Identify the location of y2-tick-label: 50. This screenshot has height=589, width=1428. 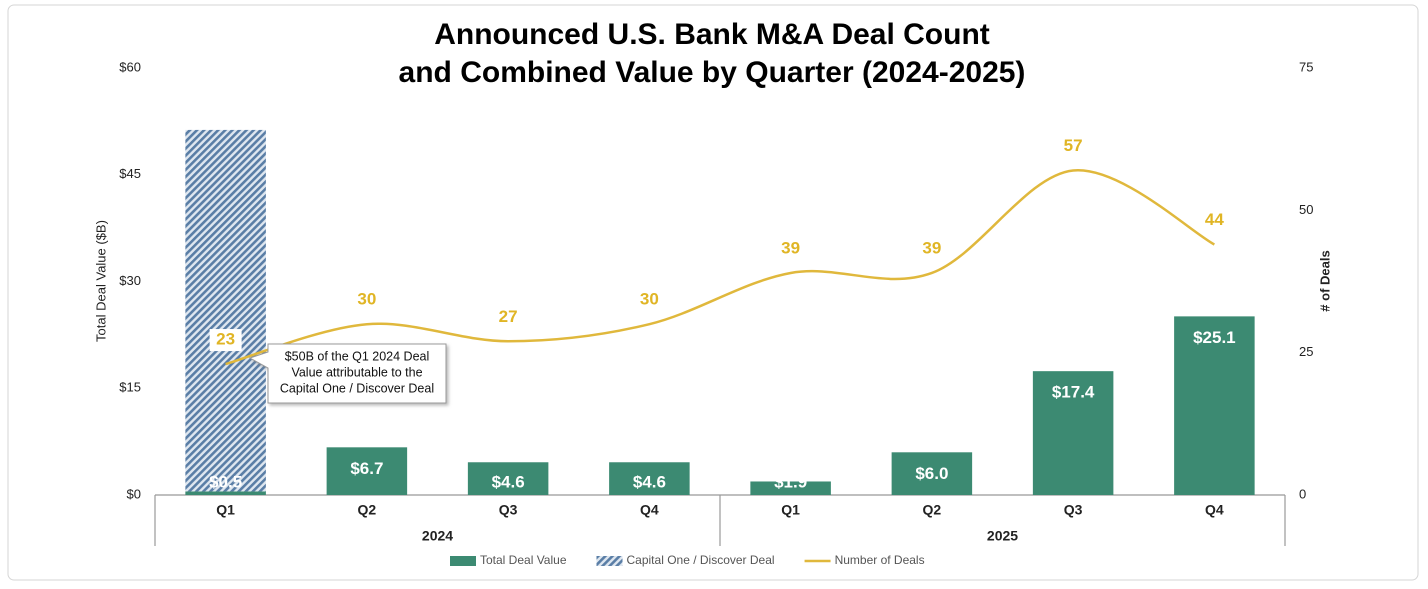
(1306, 209).